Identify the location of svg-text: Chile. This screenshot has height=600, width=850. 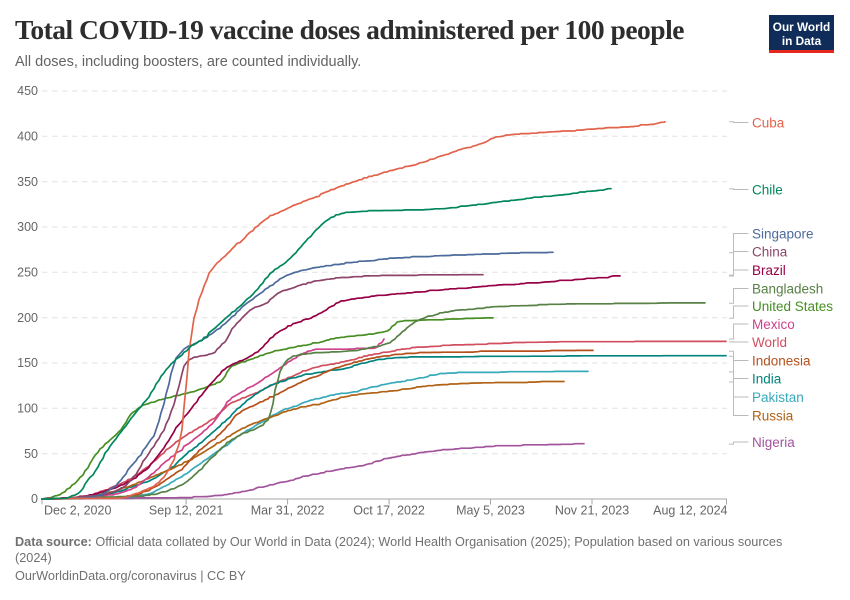
(767, 189).